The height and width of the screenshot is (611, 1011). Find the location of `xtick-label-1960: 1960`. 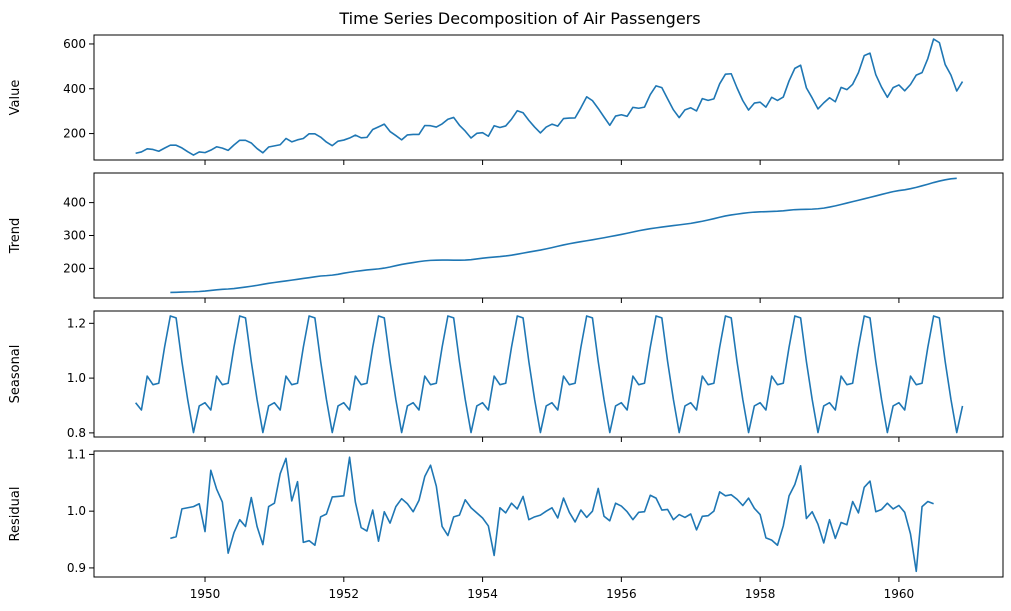

xtick-label-1960: 1960 is located at coordinates (899, 594).